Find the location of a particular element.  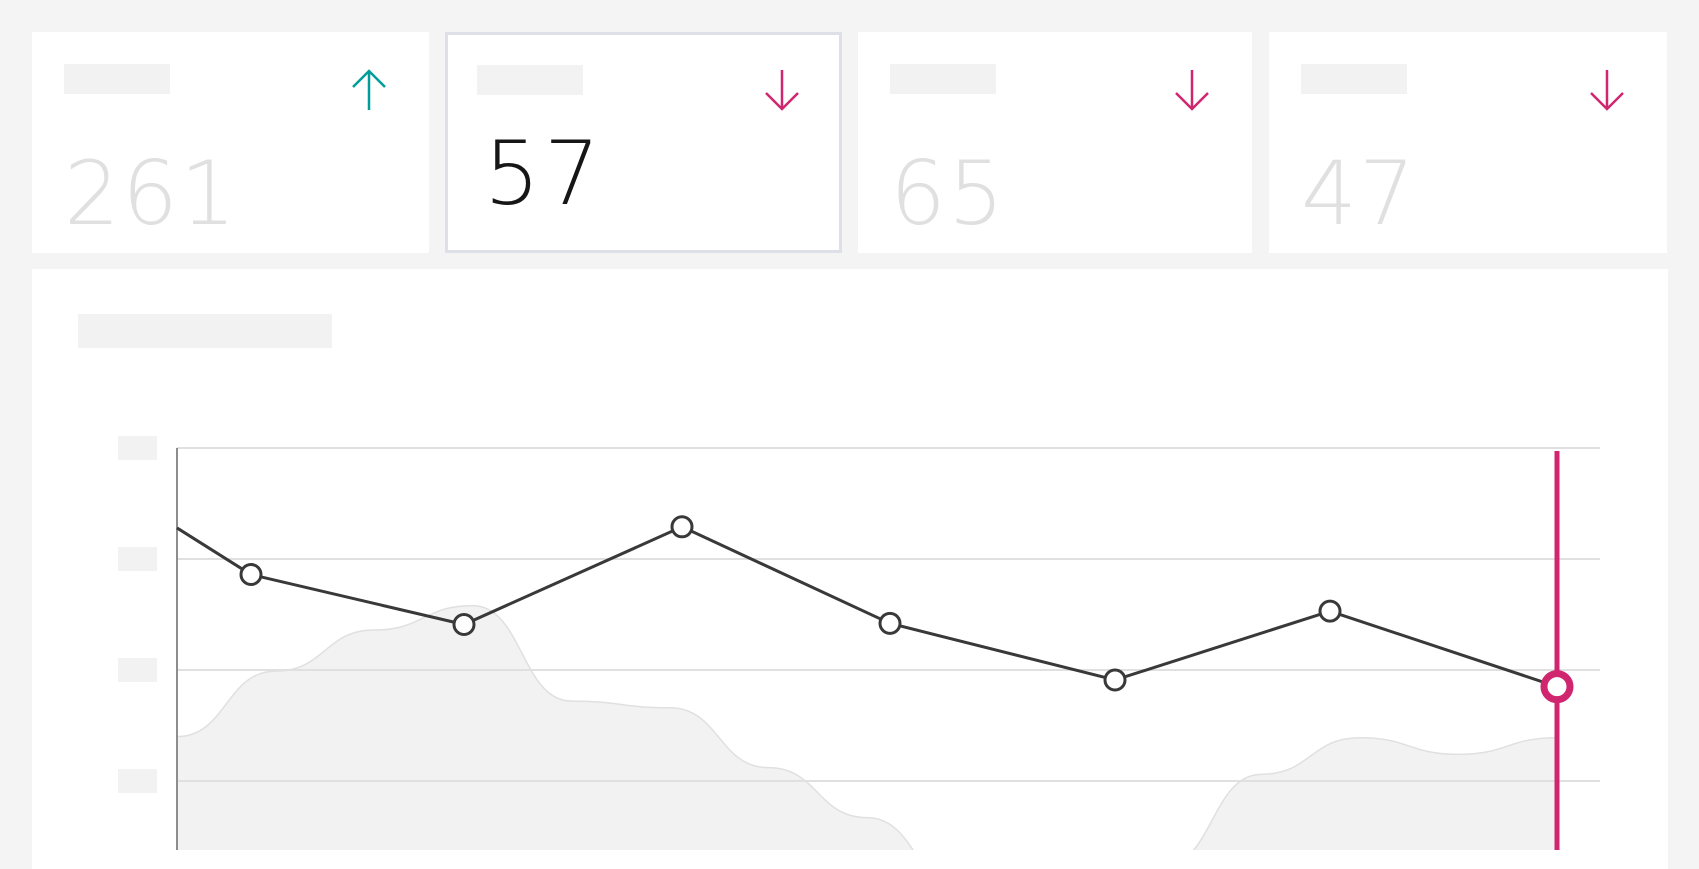

kpi-value: 65 is located at coordinates (948, 193).